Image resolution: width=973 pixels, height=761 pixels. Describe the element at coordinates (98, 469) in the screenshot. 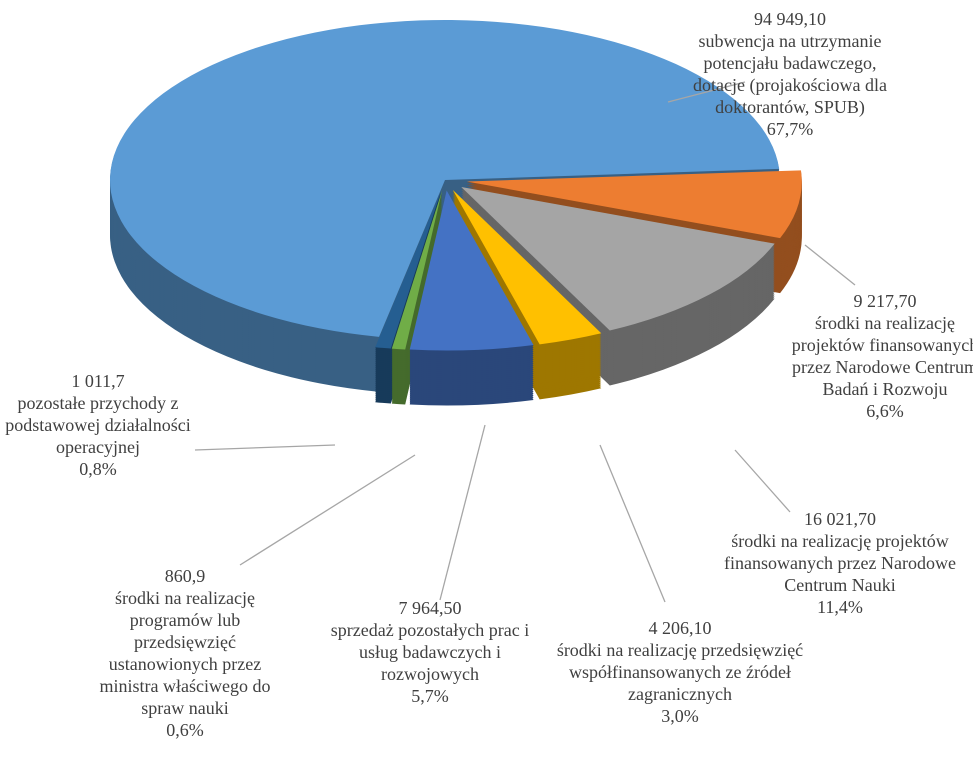

I see `value-label: 0,8%` at that location.